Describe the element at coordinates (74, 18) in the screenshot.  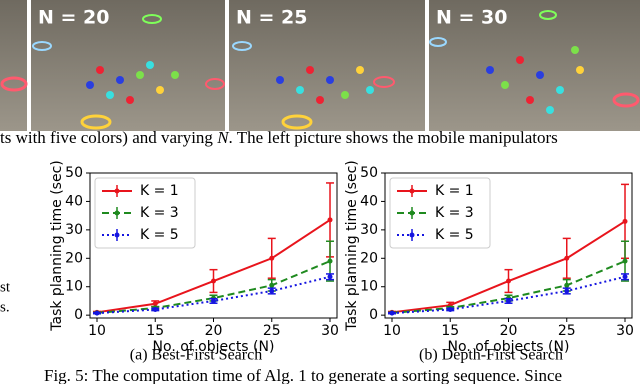
I see `panel-label: N = 20` at that location.